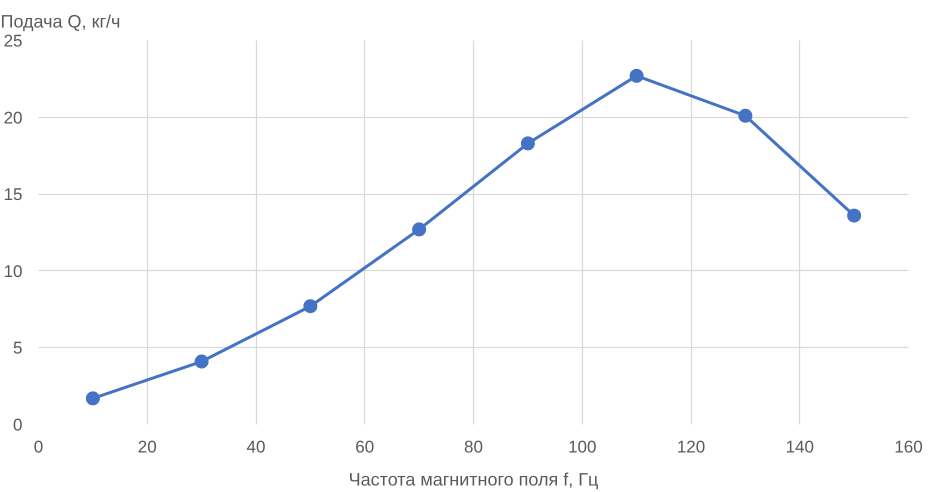  What do you see at coordinates (39, 447) in the screenshot?
I see `x-tick-label: 0` at bounding box center [39, 447].